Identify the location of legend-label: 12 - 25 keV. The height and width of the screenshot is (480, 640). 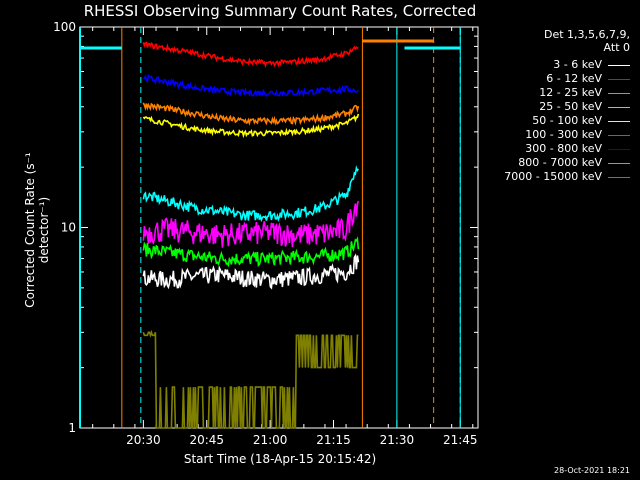
(570, 92).